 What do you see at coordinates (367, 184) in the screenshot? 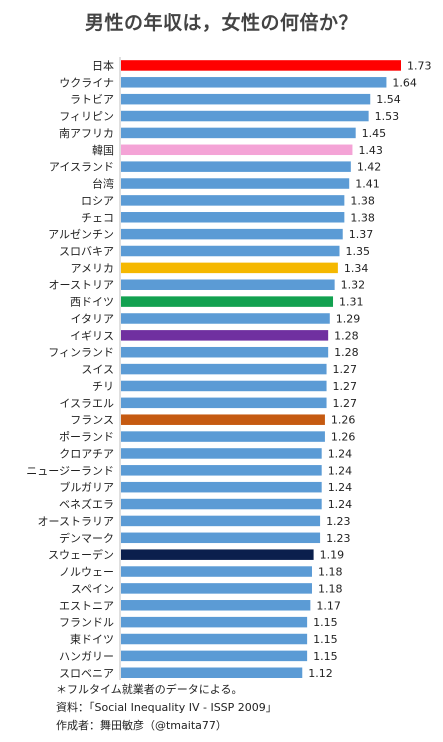
I see `value-label: 1.41` at bounding box center [367, 184].